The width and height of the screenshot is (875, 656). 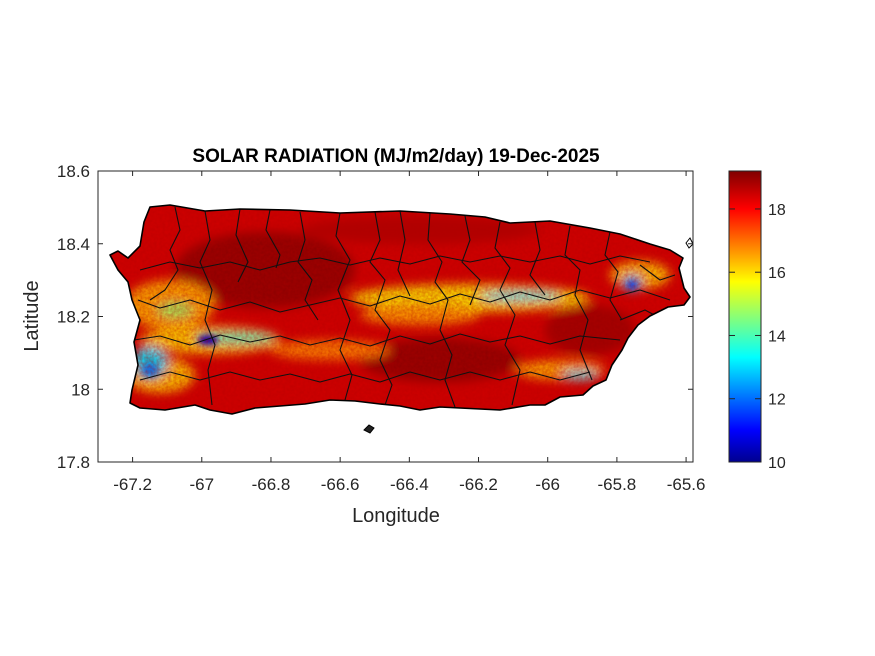 I want to click on x-tick-label: -67, so click(x=201, y=484).